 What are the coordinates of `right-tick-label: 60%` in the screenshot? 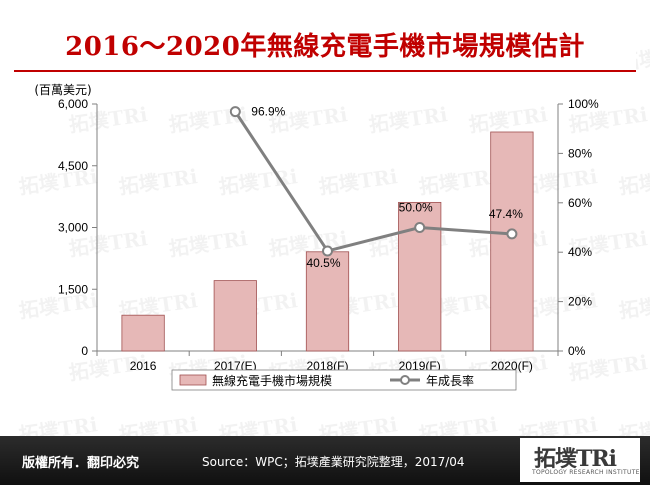 It's located at (580, 203).